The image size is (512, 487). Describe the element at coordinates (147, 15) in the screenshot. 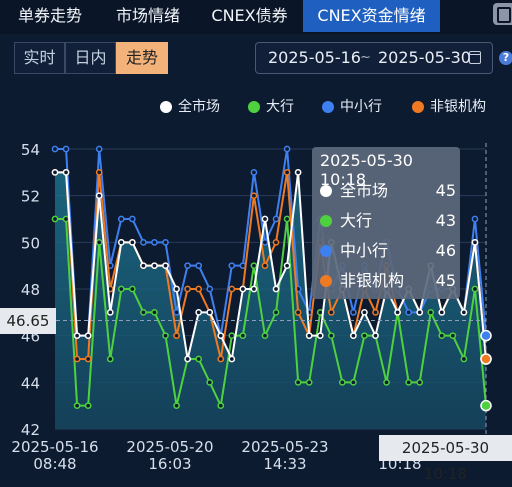

I see `tab-market-sentiment: 市场情绪` at that location.